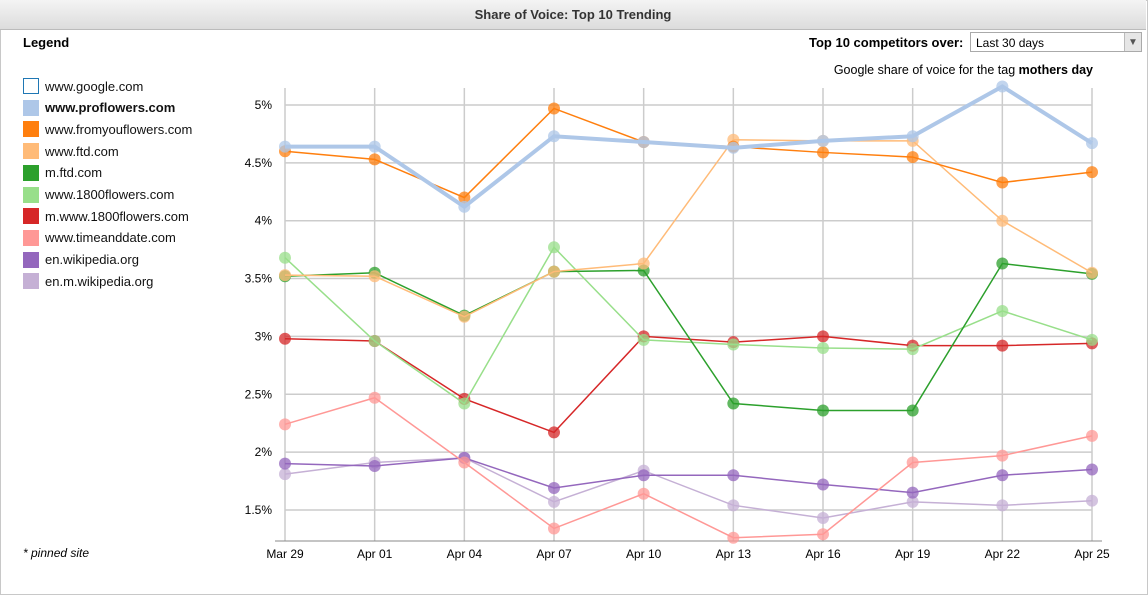  Describe the element at coordinates (1132, 42) in the screenshot. I see `chevron-down-icon: ▼` at that location.